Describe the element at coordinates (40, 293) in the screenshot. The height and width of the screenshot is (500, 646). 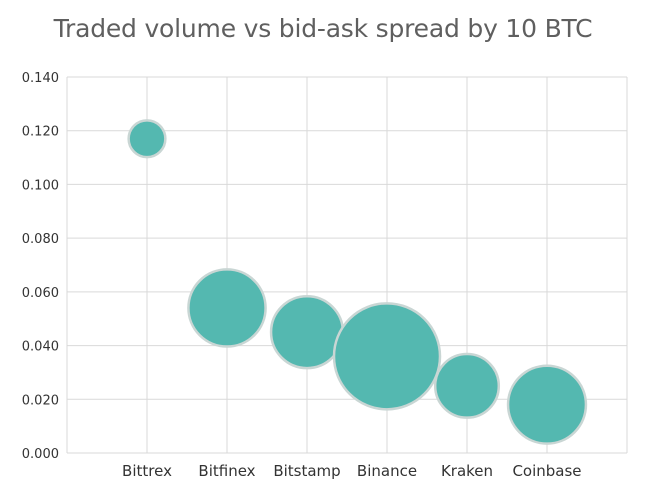
I see `y-tick-label: 0.060` at that location.